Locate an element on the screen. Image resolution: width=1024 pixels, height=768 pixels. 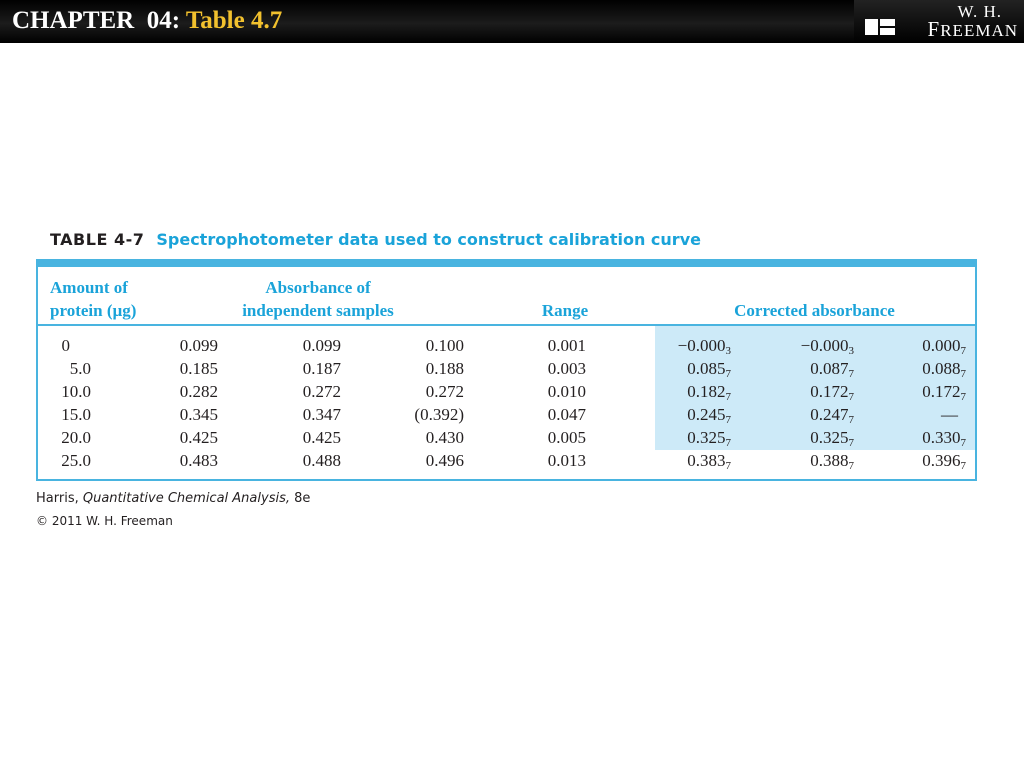
header-bar: CHAPTER 04: Table 4.7 W. H. FREEMAN is located at coordinates (512, 21).